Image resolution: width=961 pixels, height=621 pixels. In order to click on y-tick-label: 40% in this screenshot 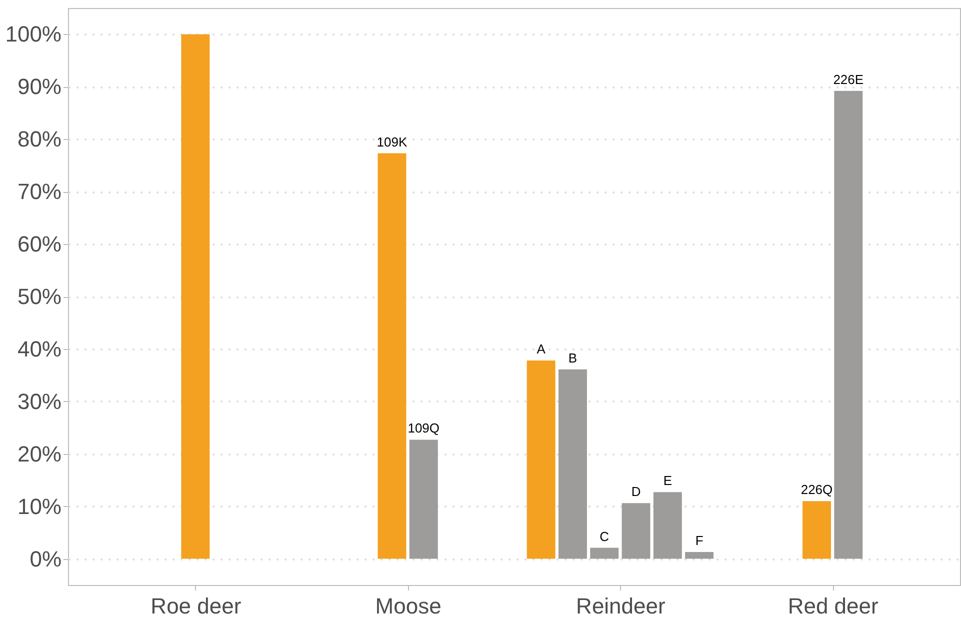, I will do `click(39, 349)`.